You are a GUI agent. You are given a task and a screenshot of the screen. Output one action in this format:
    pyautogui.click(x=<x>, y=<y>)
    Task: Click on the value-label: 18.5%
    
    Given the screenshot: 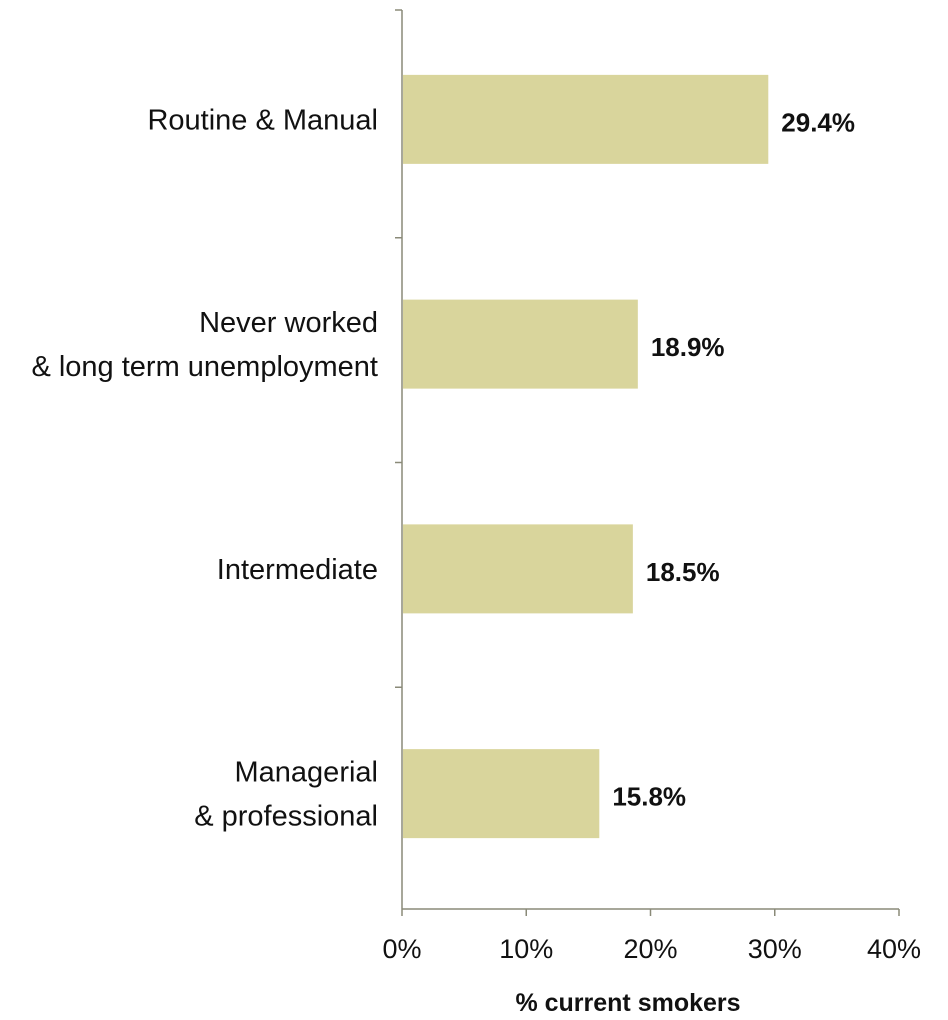 What is the action you would take?
    pyautogui.click(x=683, y=572)
    